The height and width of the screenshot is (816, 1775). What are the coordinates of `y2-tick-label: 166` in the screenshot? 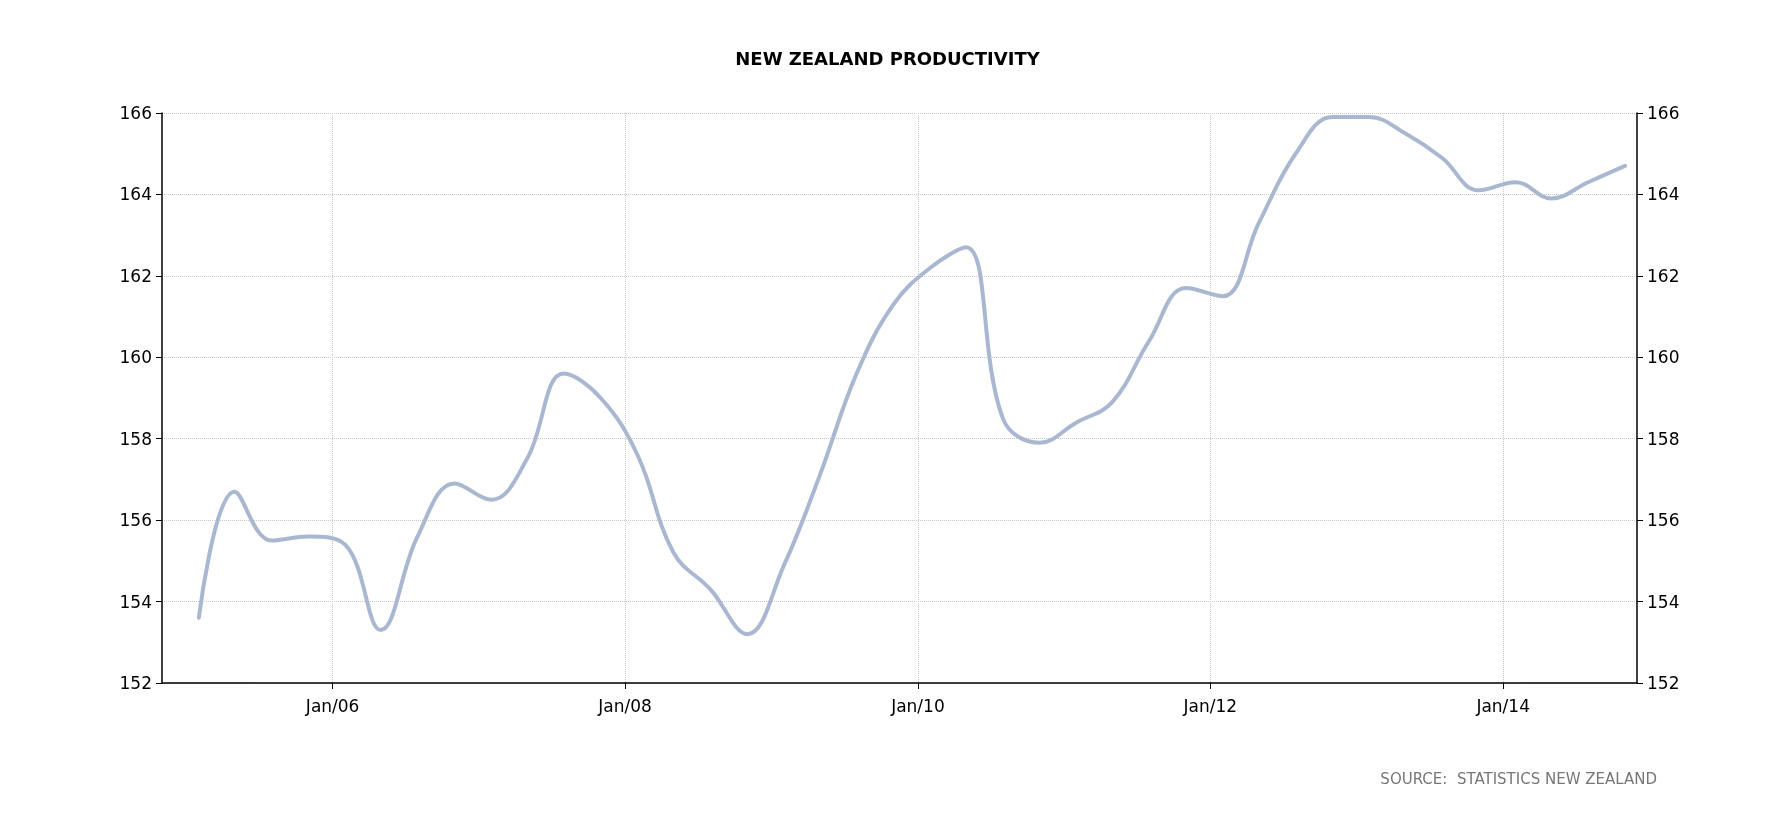 It's located at (1663, 113).